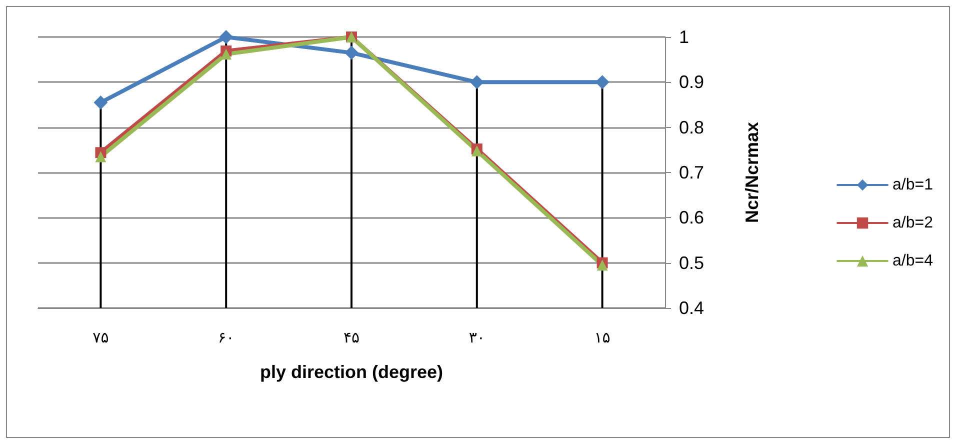  Describe the element at coordinates (913, 261) in the screenshot. I see `legend-label: a/b=4` at that location.